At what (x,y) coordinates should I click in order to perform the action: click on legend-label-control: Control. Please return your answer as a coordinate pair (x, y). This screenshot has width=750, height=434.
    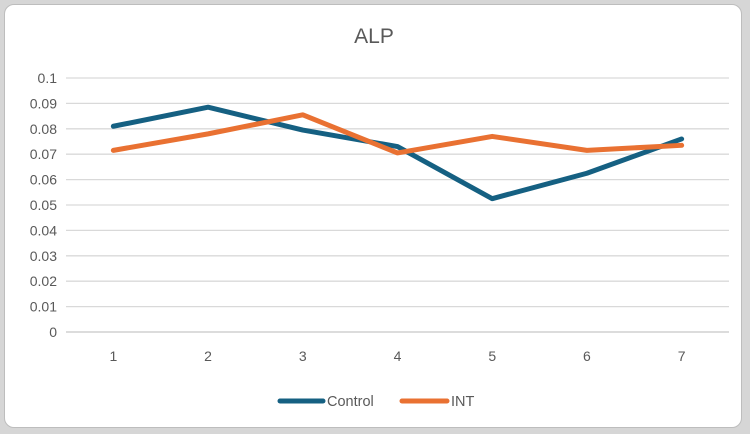
    Looking at the image, I should click on (350, 402).